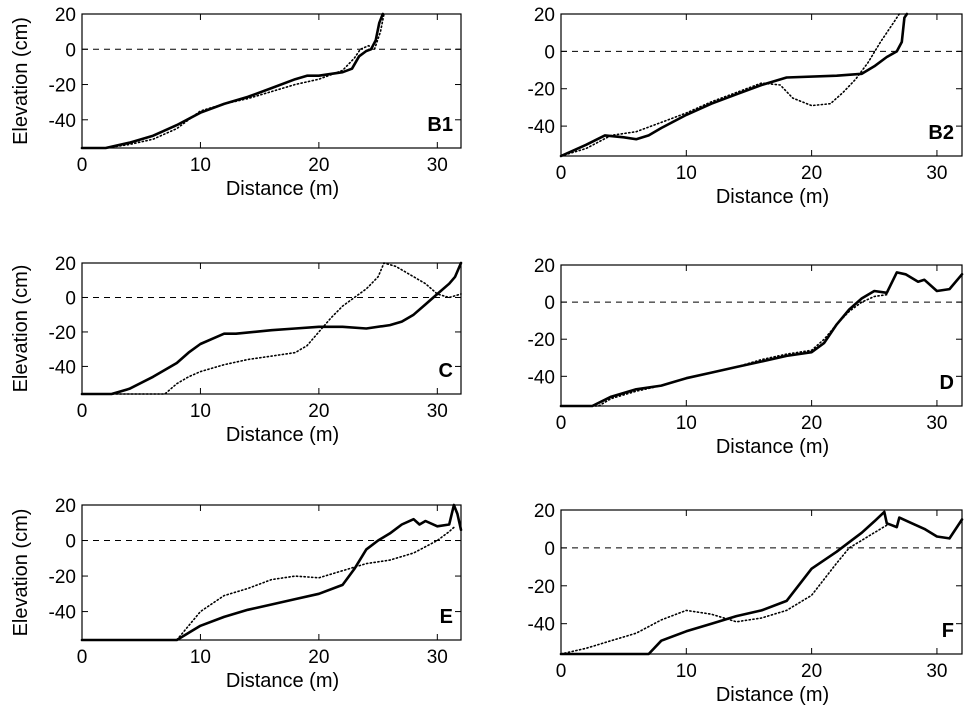  Describe the element at coordinates (440, 125) in the screenshot. I see `panel-label: B1` at that location.